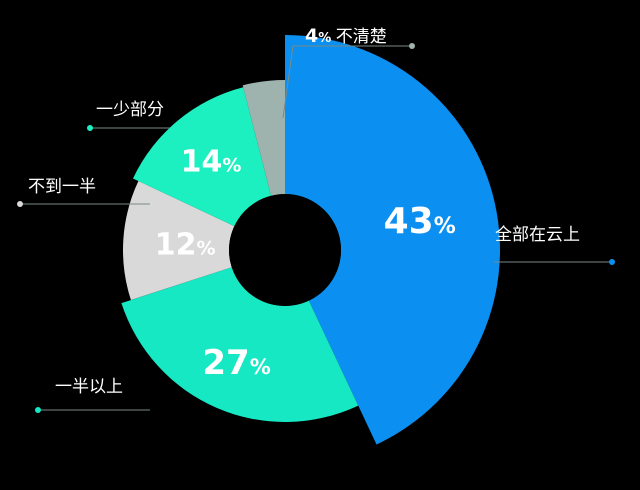 The image size is (640, 490). Describe the element at coordinates (537, 235) in the screenshot. I see `slice-1-category-label: 全部在云上` at that location.